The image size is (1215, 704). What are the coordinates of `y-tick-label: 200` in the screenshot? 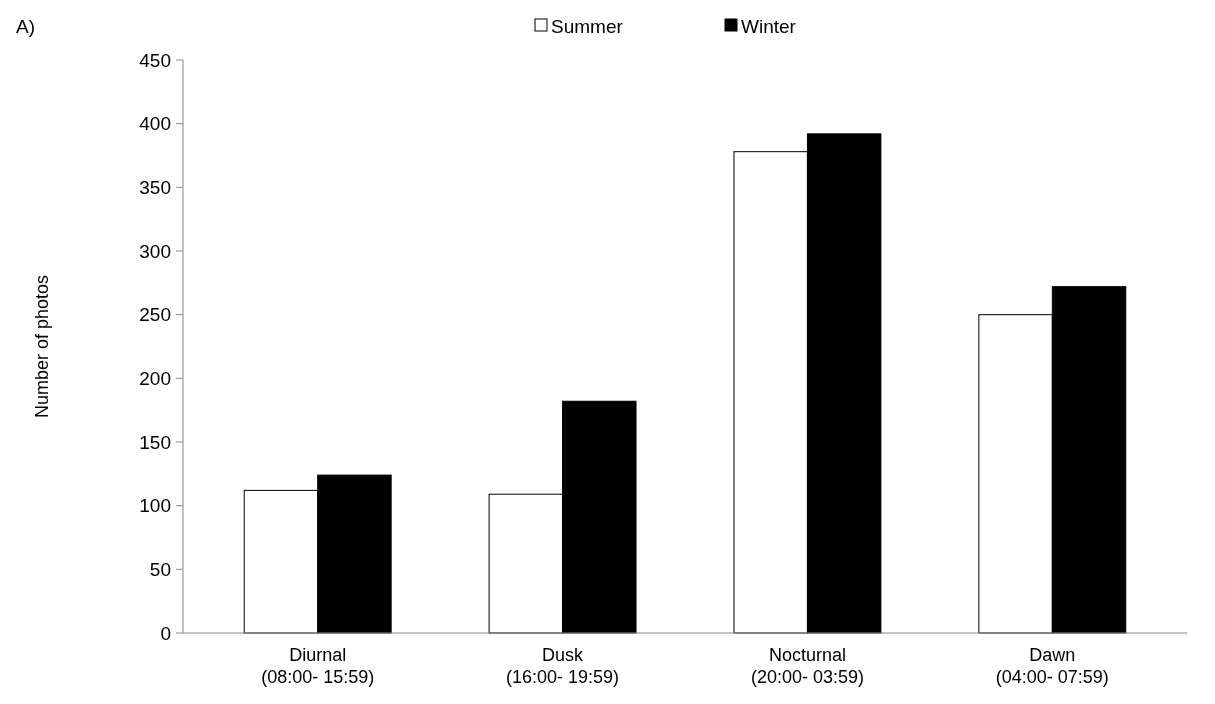 It's located at (155, 378).